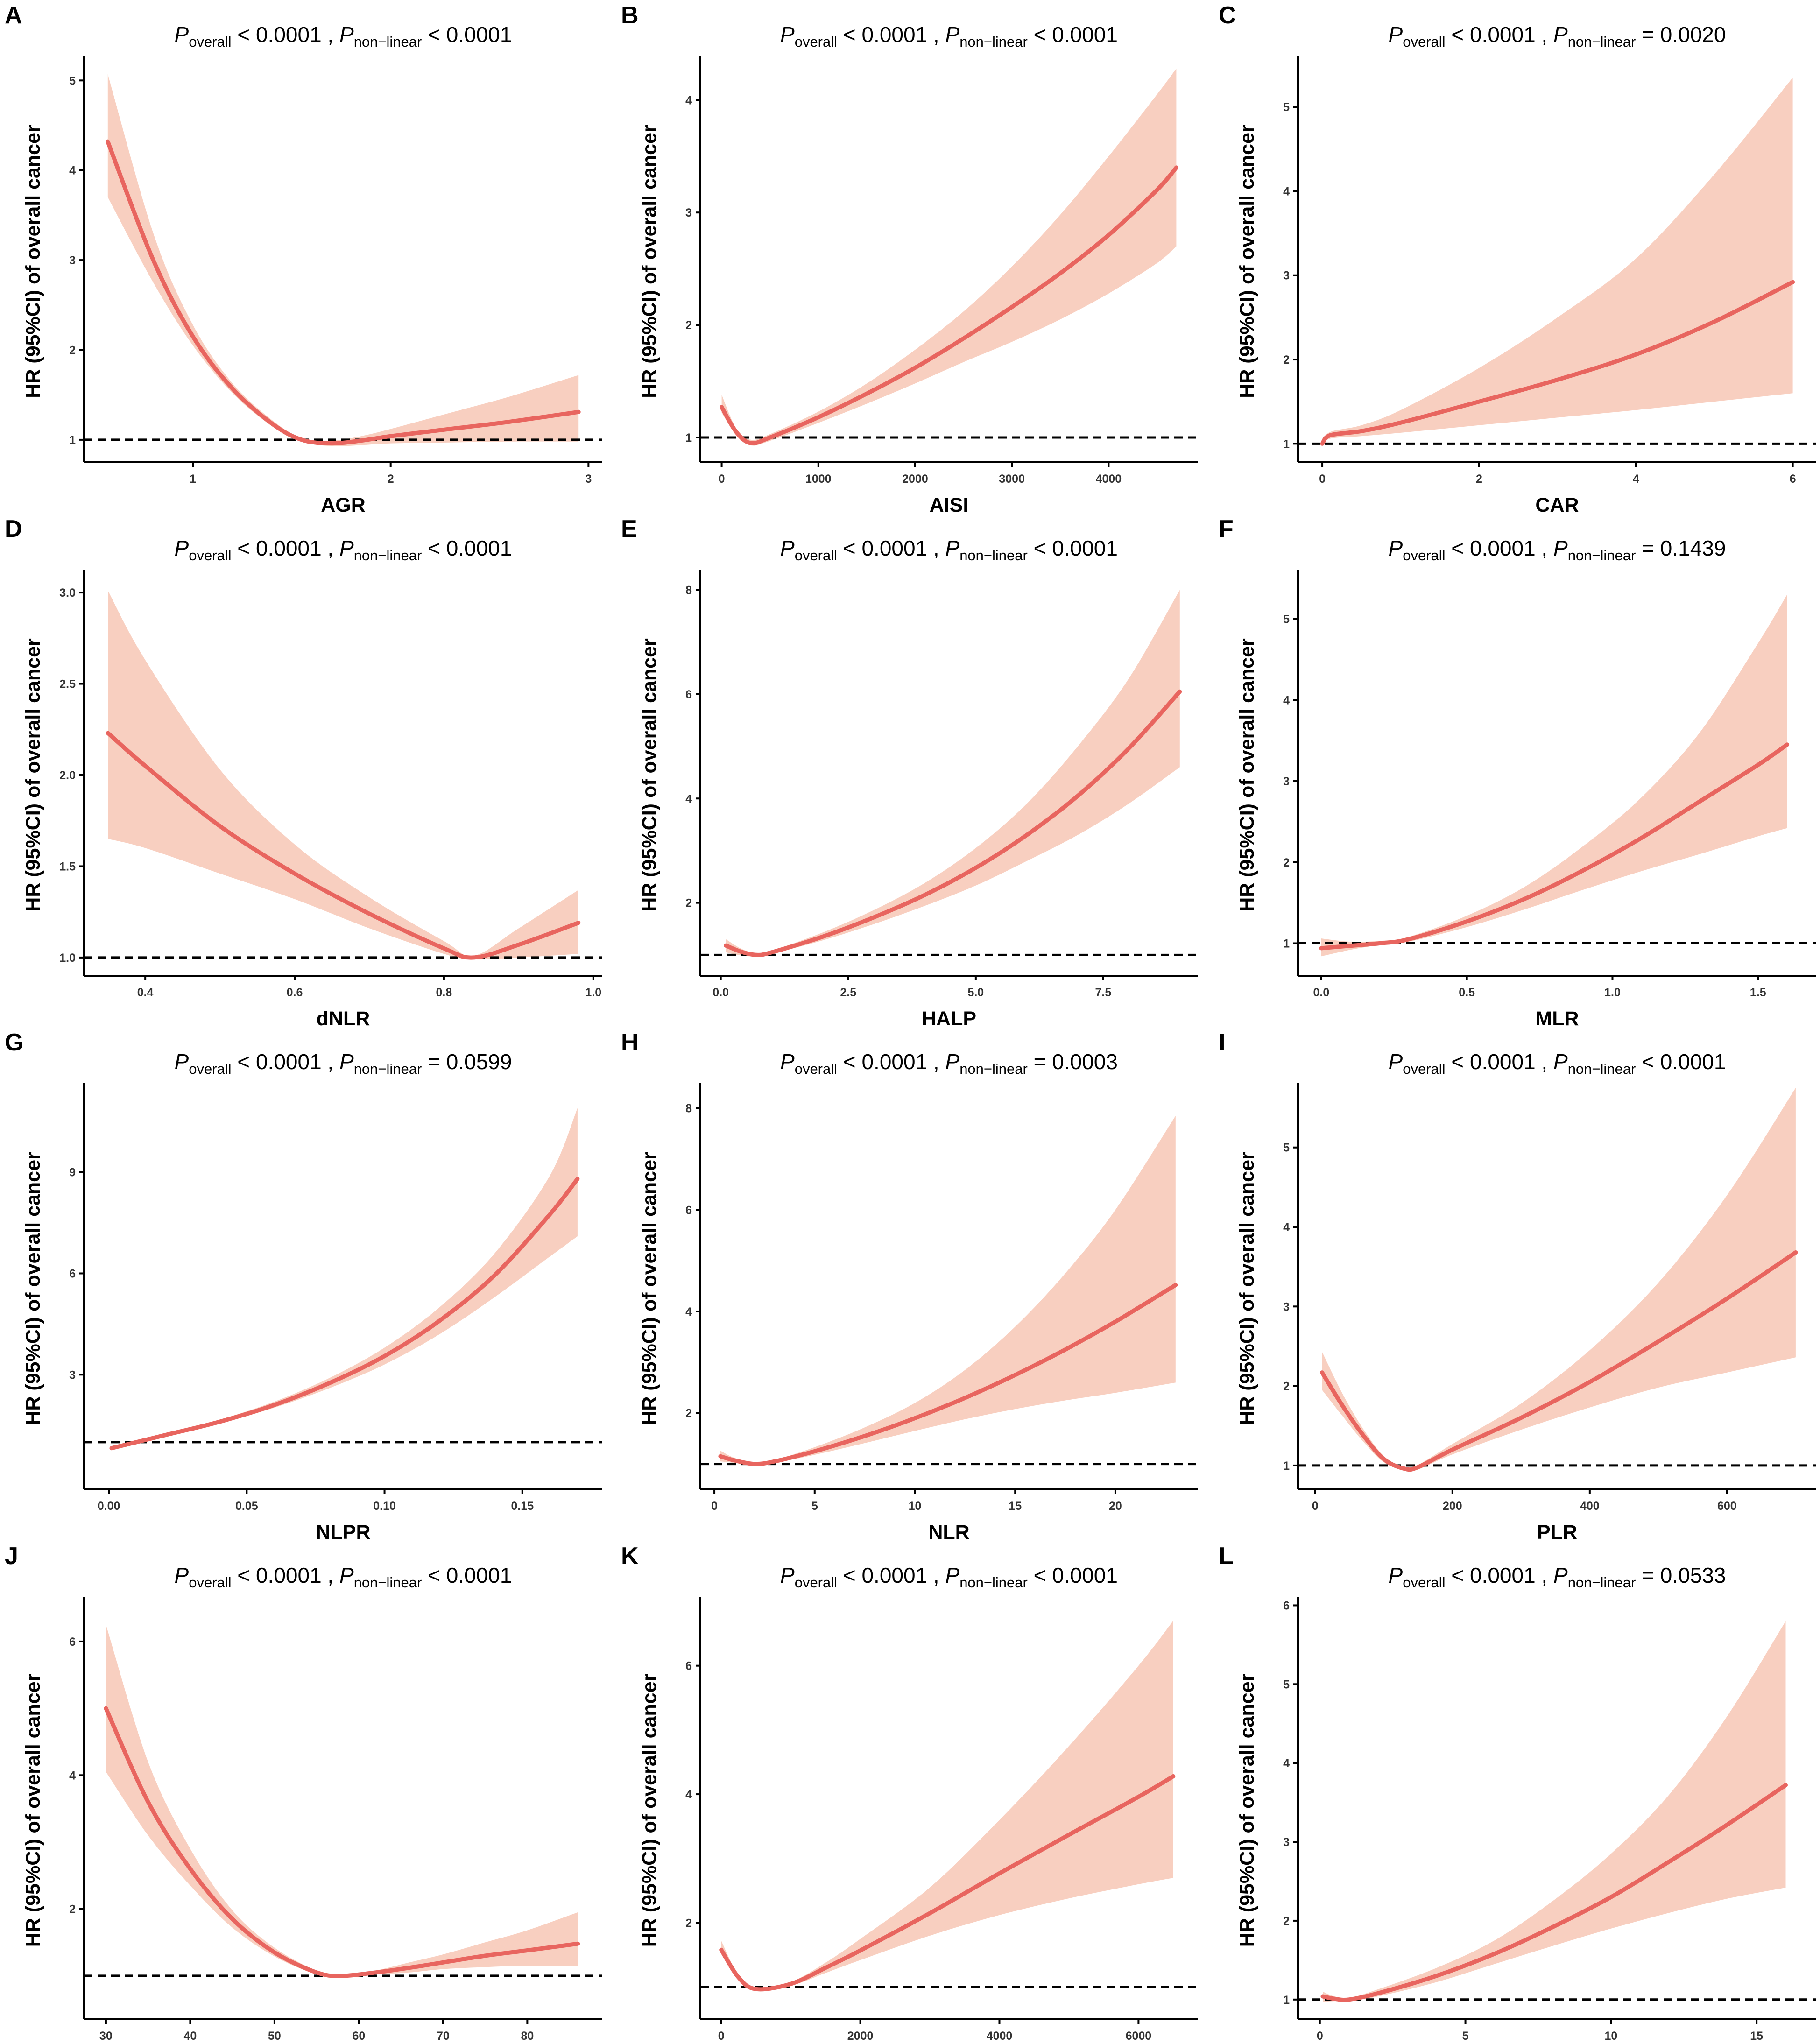 This screenshot has width=1820, height=2044. I want to click on panel-label-h: H, so click(630, 1042).